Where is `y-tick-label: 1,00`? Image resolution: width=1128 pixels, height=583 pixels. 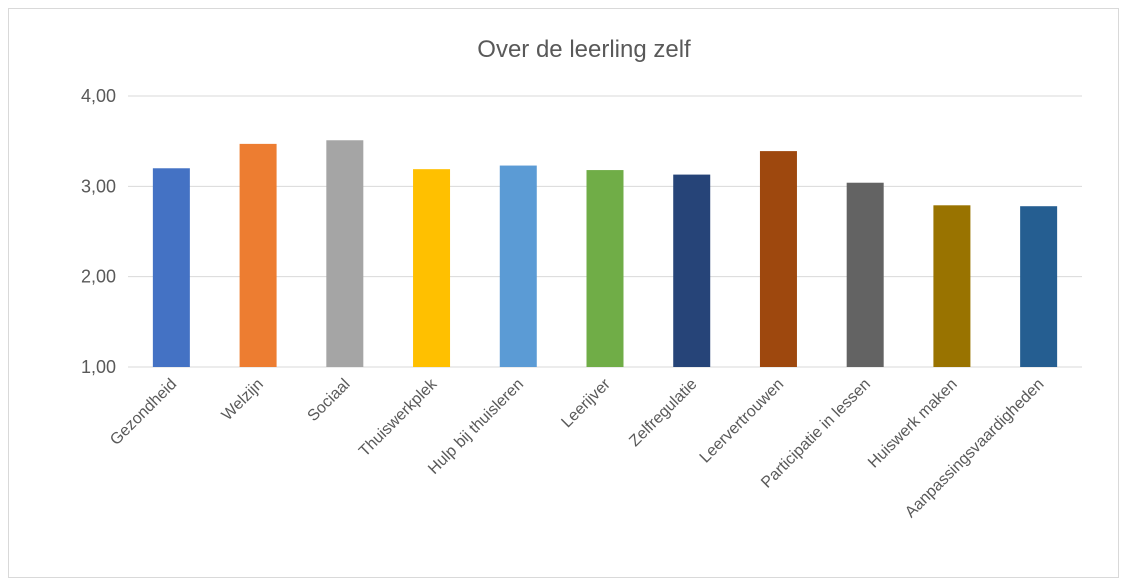 y-tick-label: 1,00 is located at coordinates (98, 367).